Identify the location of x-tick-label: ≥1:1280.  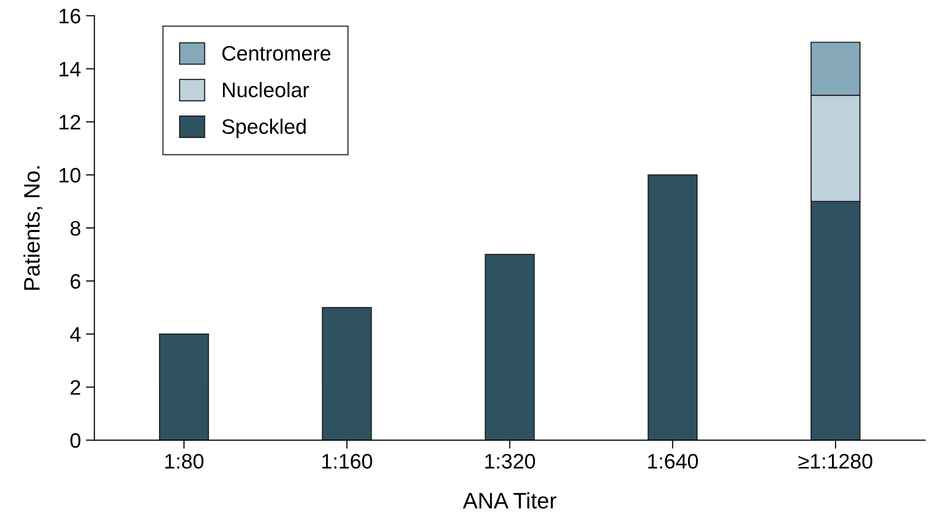
(835, 461).